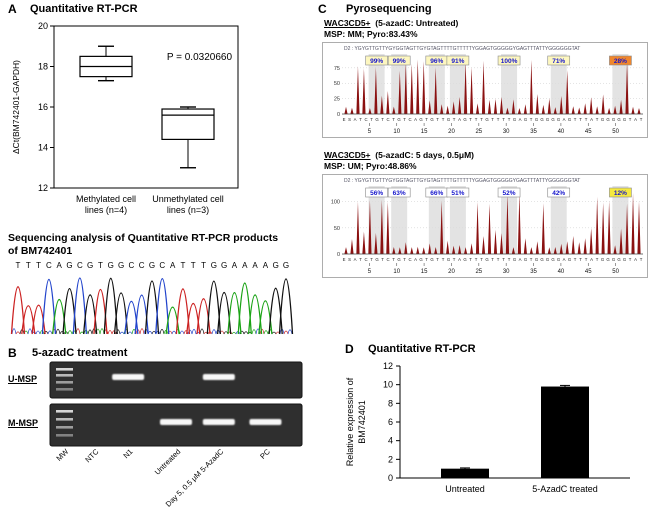  What do you see at coordinates (389, 9) in the screenshot?
I see `panel-c-title: Pyrosequencing` at bounding box center [389, 9].